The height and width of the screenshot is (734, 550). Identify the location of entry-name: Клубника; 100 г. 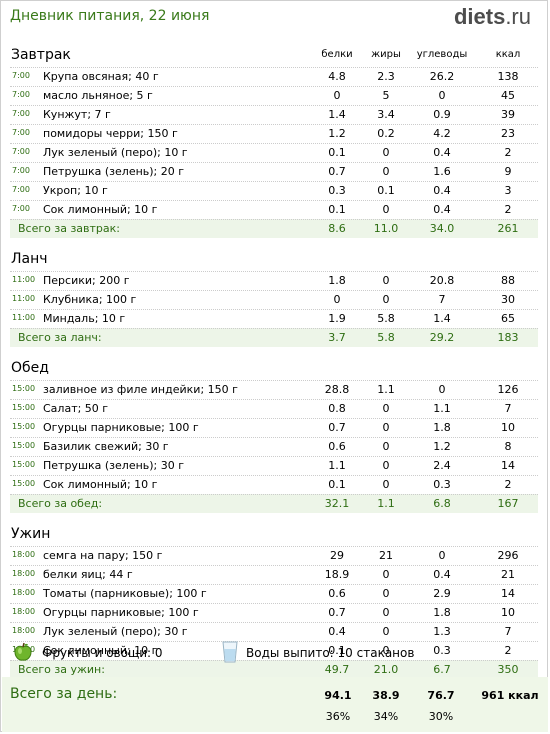
(90, 299).